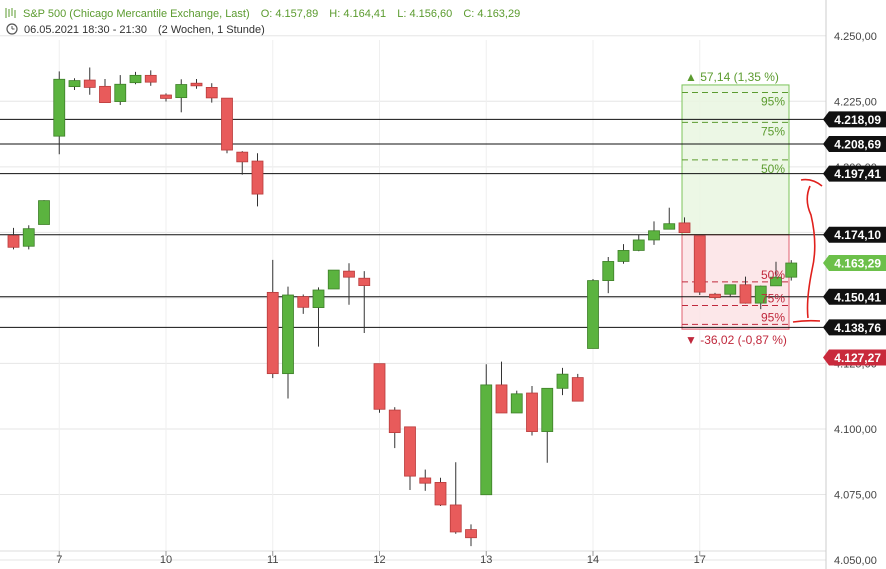 The height and width of the screenshot is (569, 886). Describe the element at coordinates (807, 250) in the screenshot. I see `hand-drawn-annotation` at that location.